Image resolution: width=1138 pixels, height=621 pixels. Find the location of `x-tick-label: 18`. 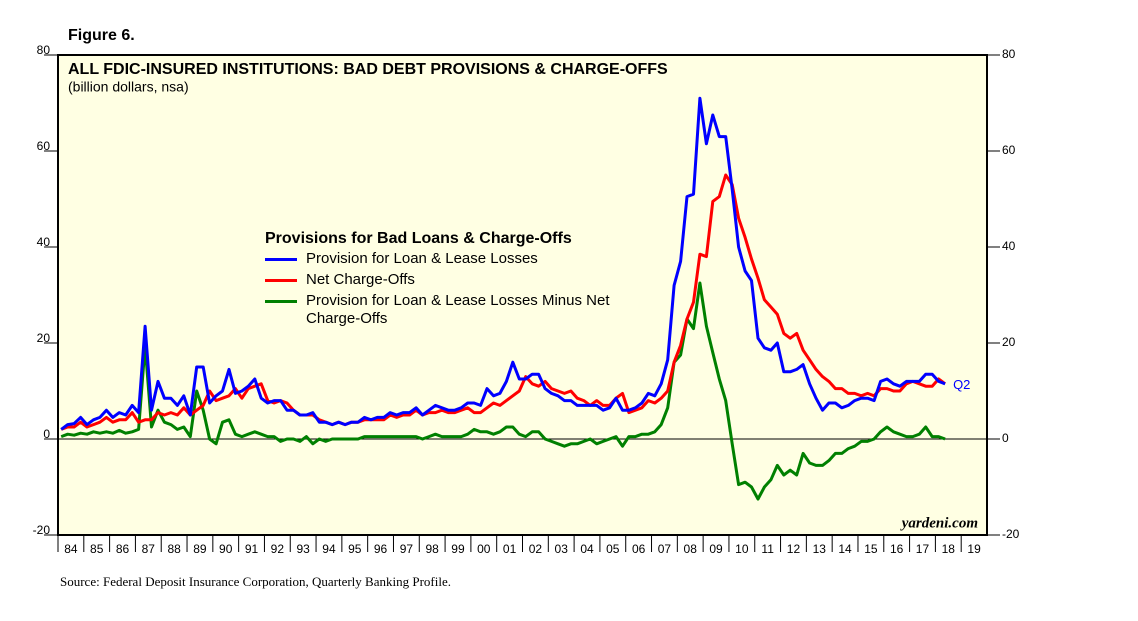

x-tick-label: 18 is located at coordinates (949, 549).